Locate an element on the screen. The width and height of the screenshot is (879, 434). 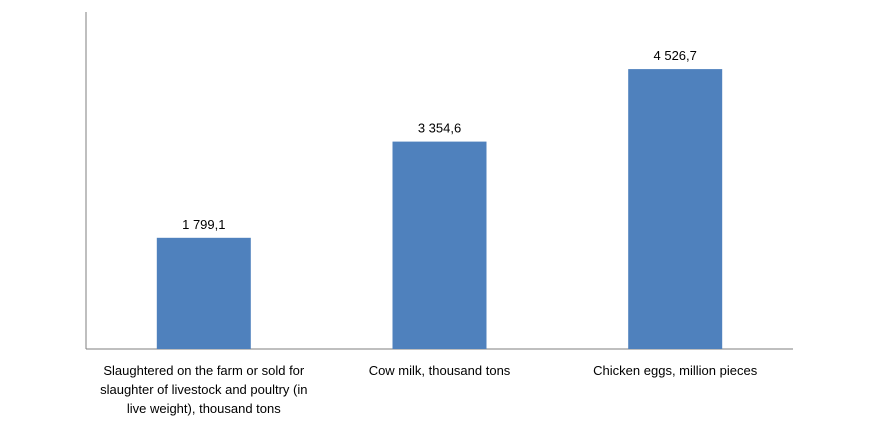
category-label-1-line-1: Slaughtered on the farm or sold for is located at coordinates (204, 370).